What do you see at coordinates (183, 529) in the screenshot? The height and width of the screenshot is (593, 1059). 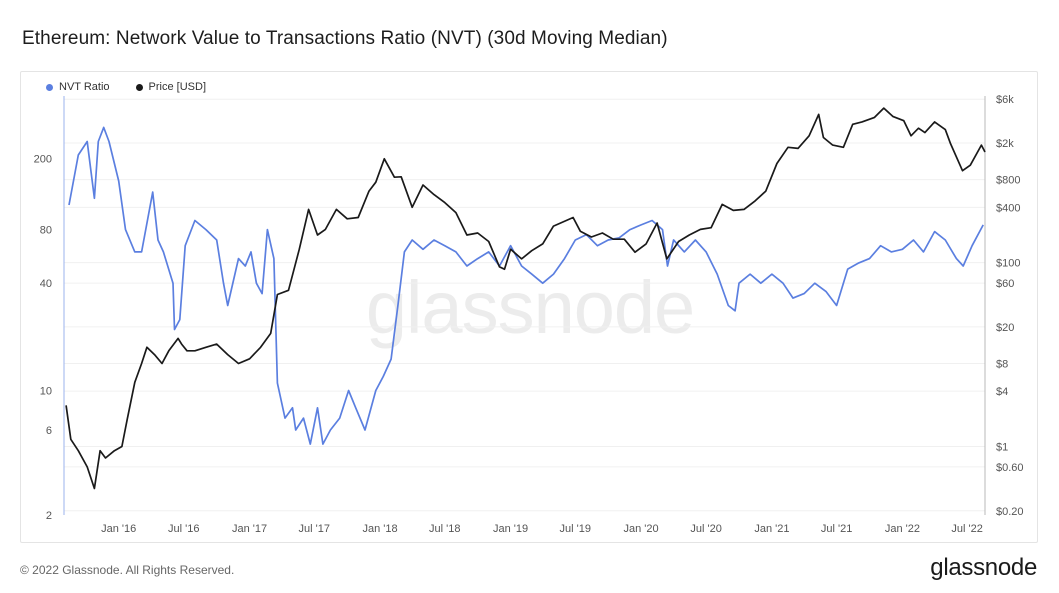 I see `x-tick-label: Jul '16` at bounding box center [183, 529].